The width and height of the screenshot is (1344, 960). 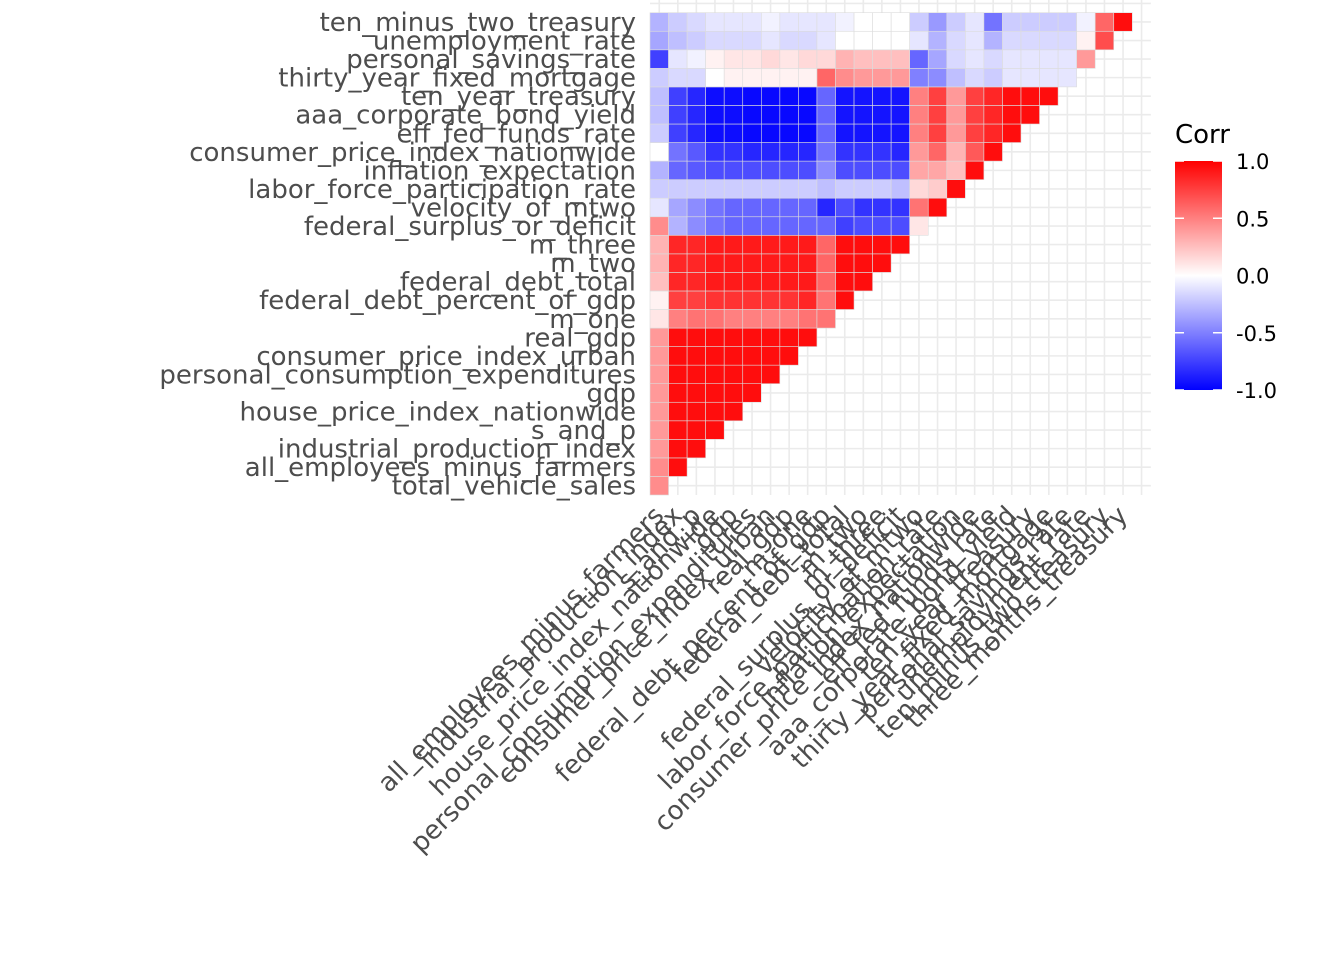 What do you see at coordinates (412, 153) in the screenshot?
I see `y-tick-label: consumer_price_index_nationwide` at bounding box center [412, 153].